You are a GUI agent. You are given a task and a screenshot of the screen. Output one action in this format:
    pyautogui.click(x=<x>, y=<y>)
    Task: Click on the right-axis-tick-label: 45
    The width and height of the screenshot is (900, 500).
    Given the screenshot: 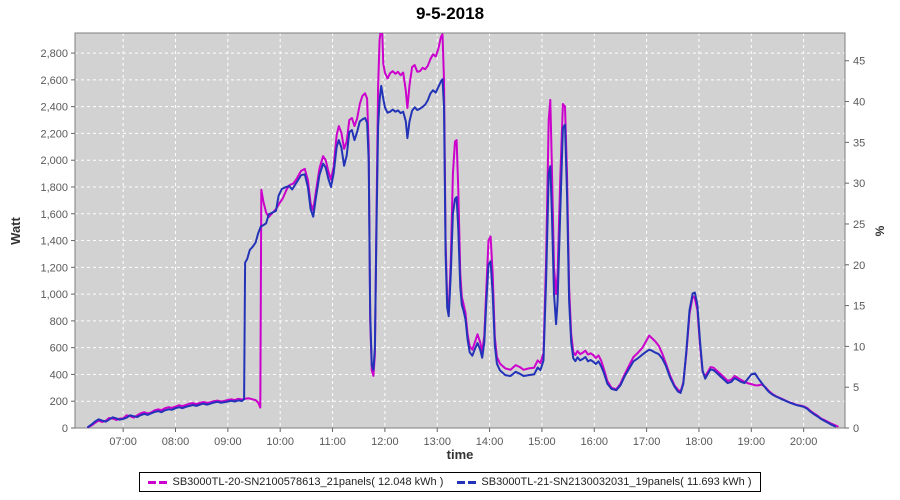 What is the action you would take?
    pyautogui.click(x=859, y=62)
    